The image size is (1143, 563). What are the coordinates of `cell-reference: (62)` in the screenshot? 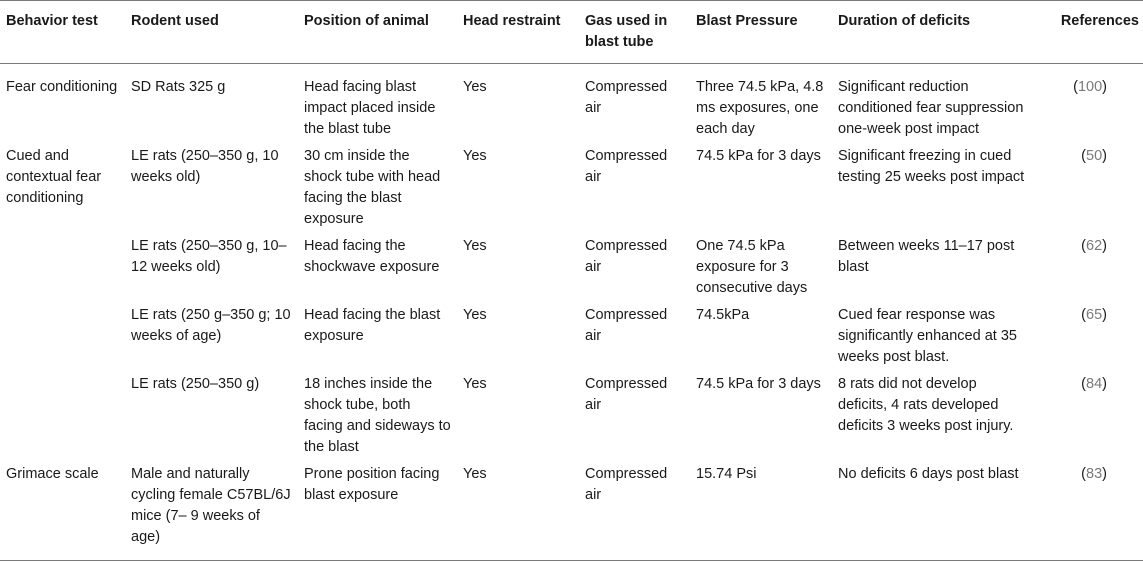 It's located at (1094, 246).